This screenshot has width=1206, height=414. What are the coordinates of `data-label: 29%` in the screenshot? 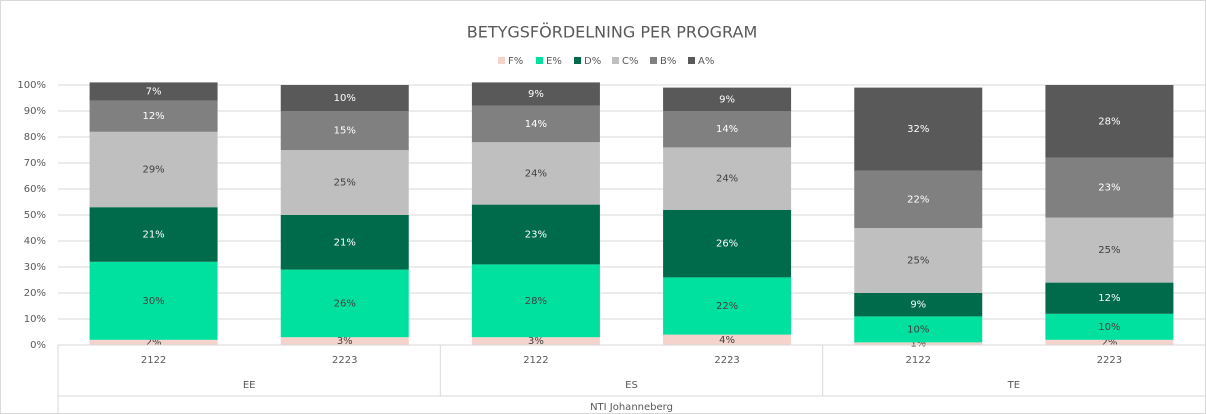 It's located at (153, 170).